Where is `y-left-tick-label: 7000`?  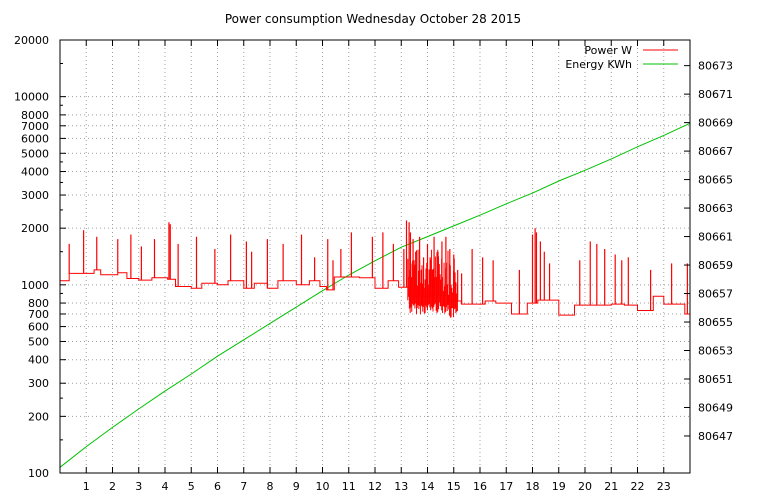 y-left-tick-label: 7000 is located at coordinates (35, 126).